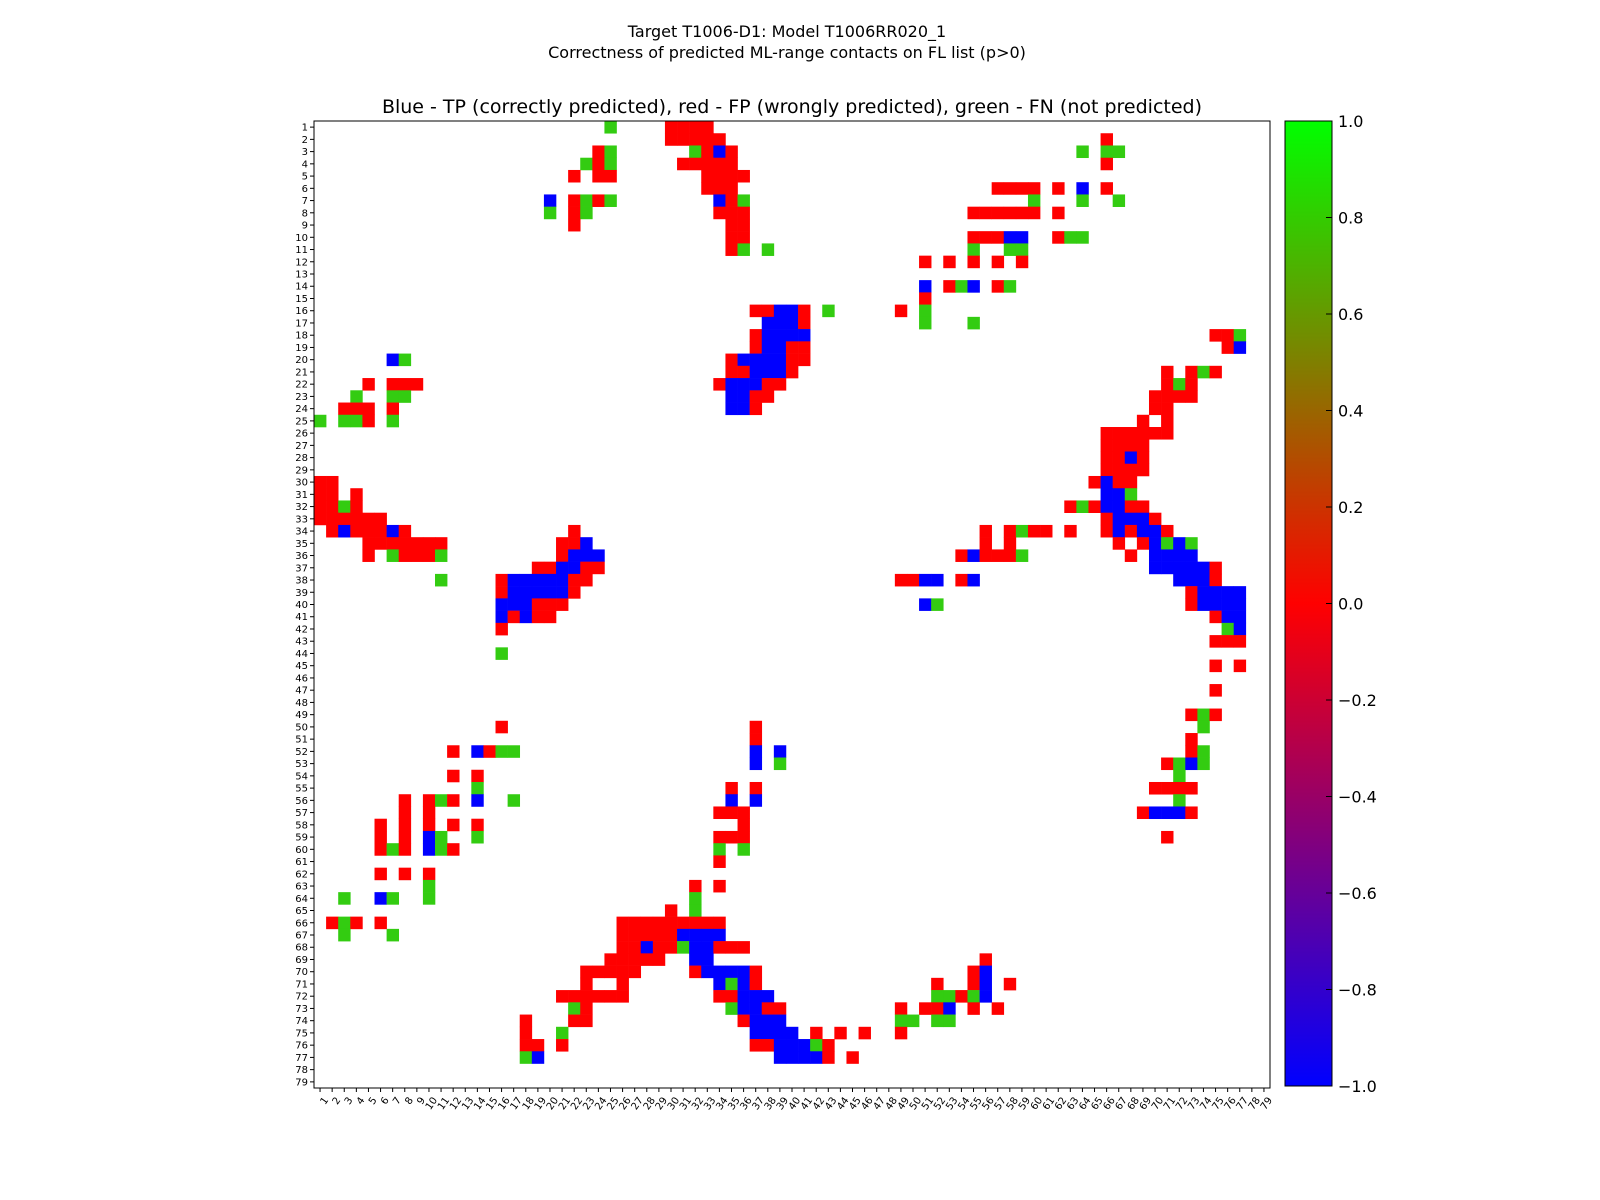 The width and height of the screenshot is (1600, 1200). Describe the element at coordinates (1106, 164) in the screenshot. I see `cell-fp-r4-c66` at that location.